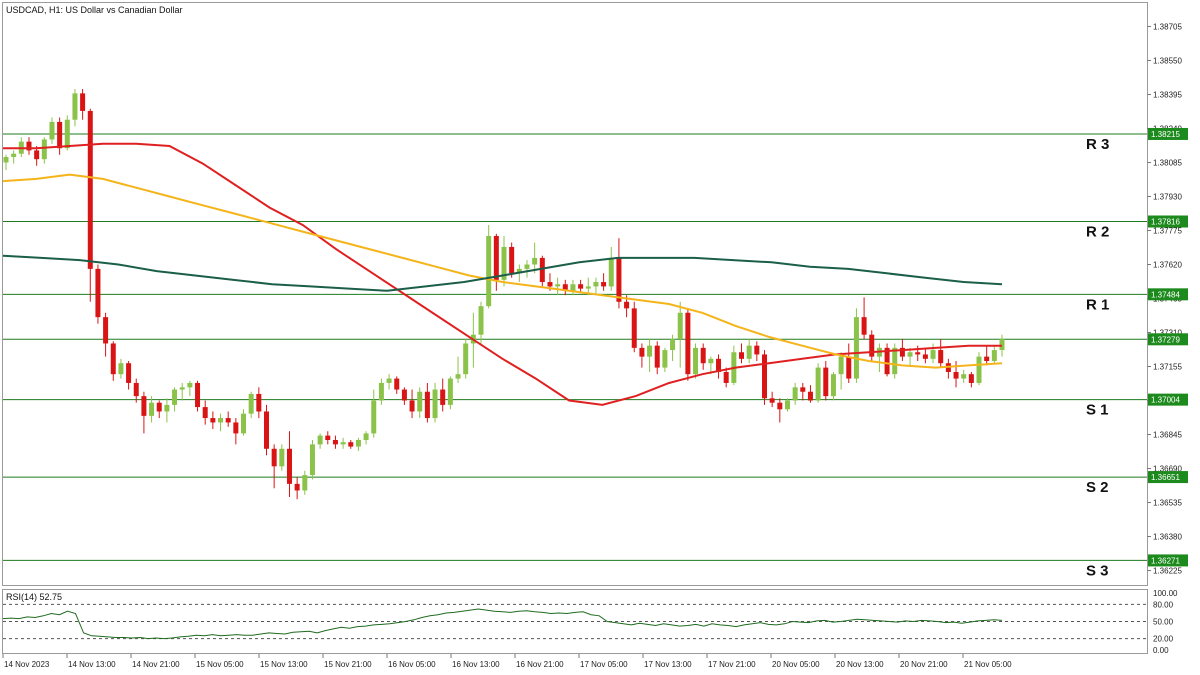  I want to click on level-name-label: R 3, so click(1097, 144).